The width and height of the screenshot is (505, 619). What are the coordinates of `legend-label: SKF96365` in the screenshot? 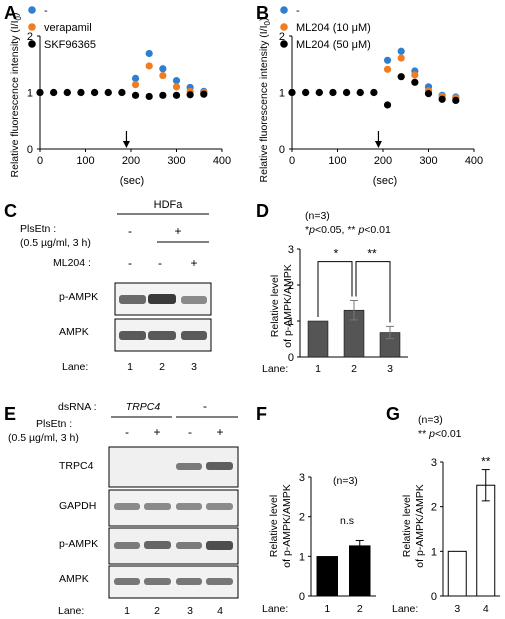 It's located at (70, 45).